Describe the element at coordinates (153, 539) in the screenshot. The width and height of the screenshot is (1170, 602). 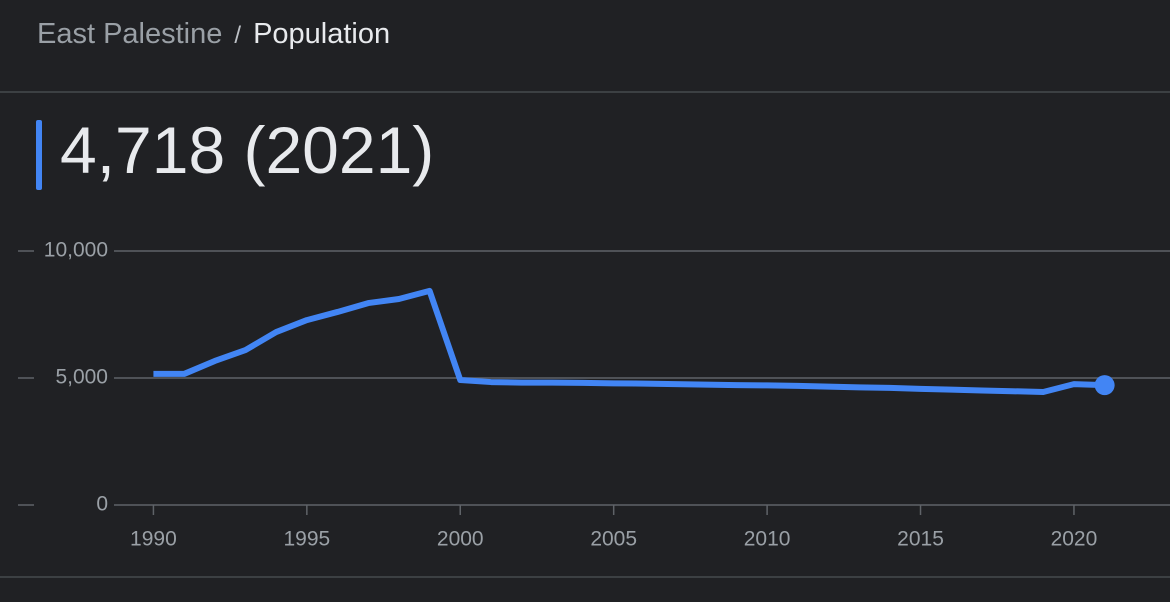
I see `x-tick-label: 1990` at that location.